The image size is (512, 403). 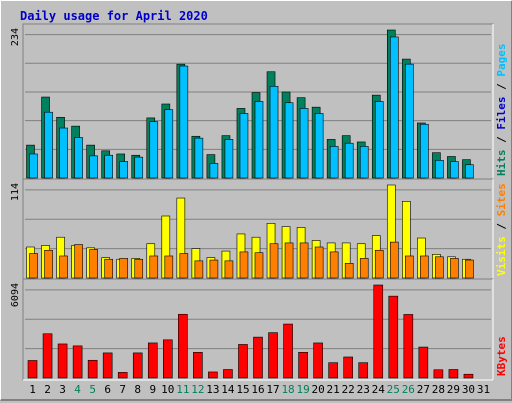 What do you see at coordinates (408, 389) in the screenshot?
I see `xtick-label-day-26: 26` at bounding box center [408, 389].